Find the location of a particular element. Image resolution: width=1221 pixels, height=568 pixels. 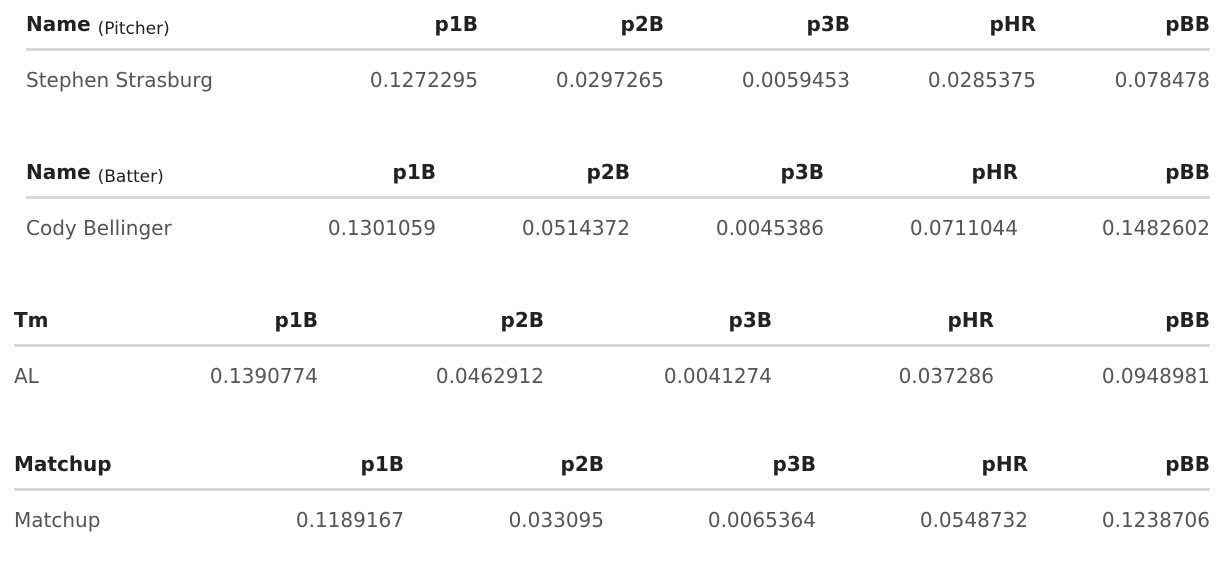

pitcher-role-note: (Pitcher) is located at coordinates (133, 29).